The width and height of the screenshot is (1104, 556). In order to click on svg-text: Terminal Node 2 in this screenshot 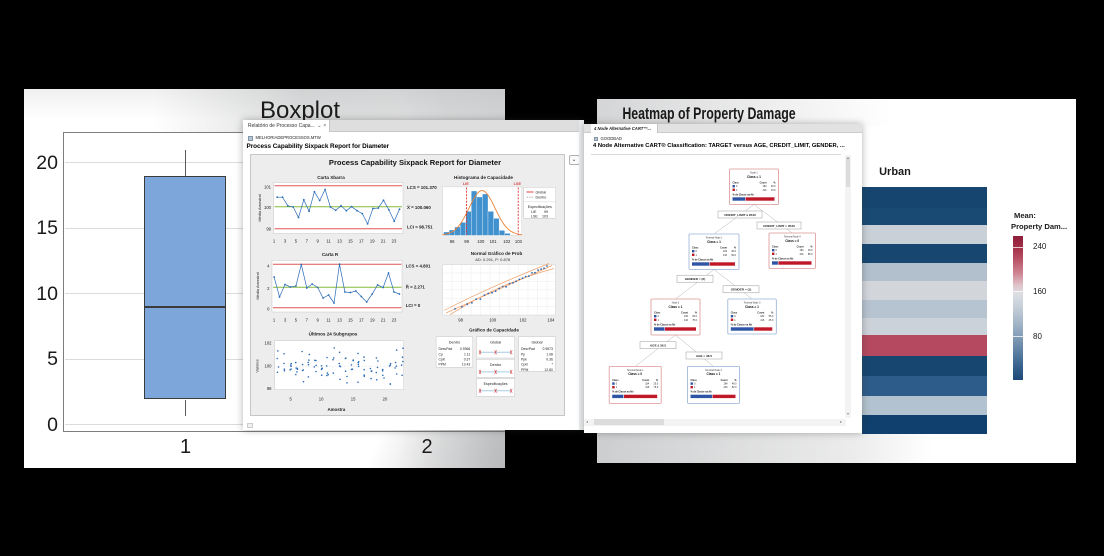, I will do `click(713, 370)`.